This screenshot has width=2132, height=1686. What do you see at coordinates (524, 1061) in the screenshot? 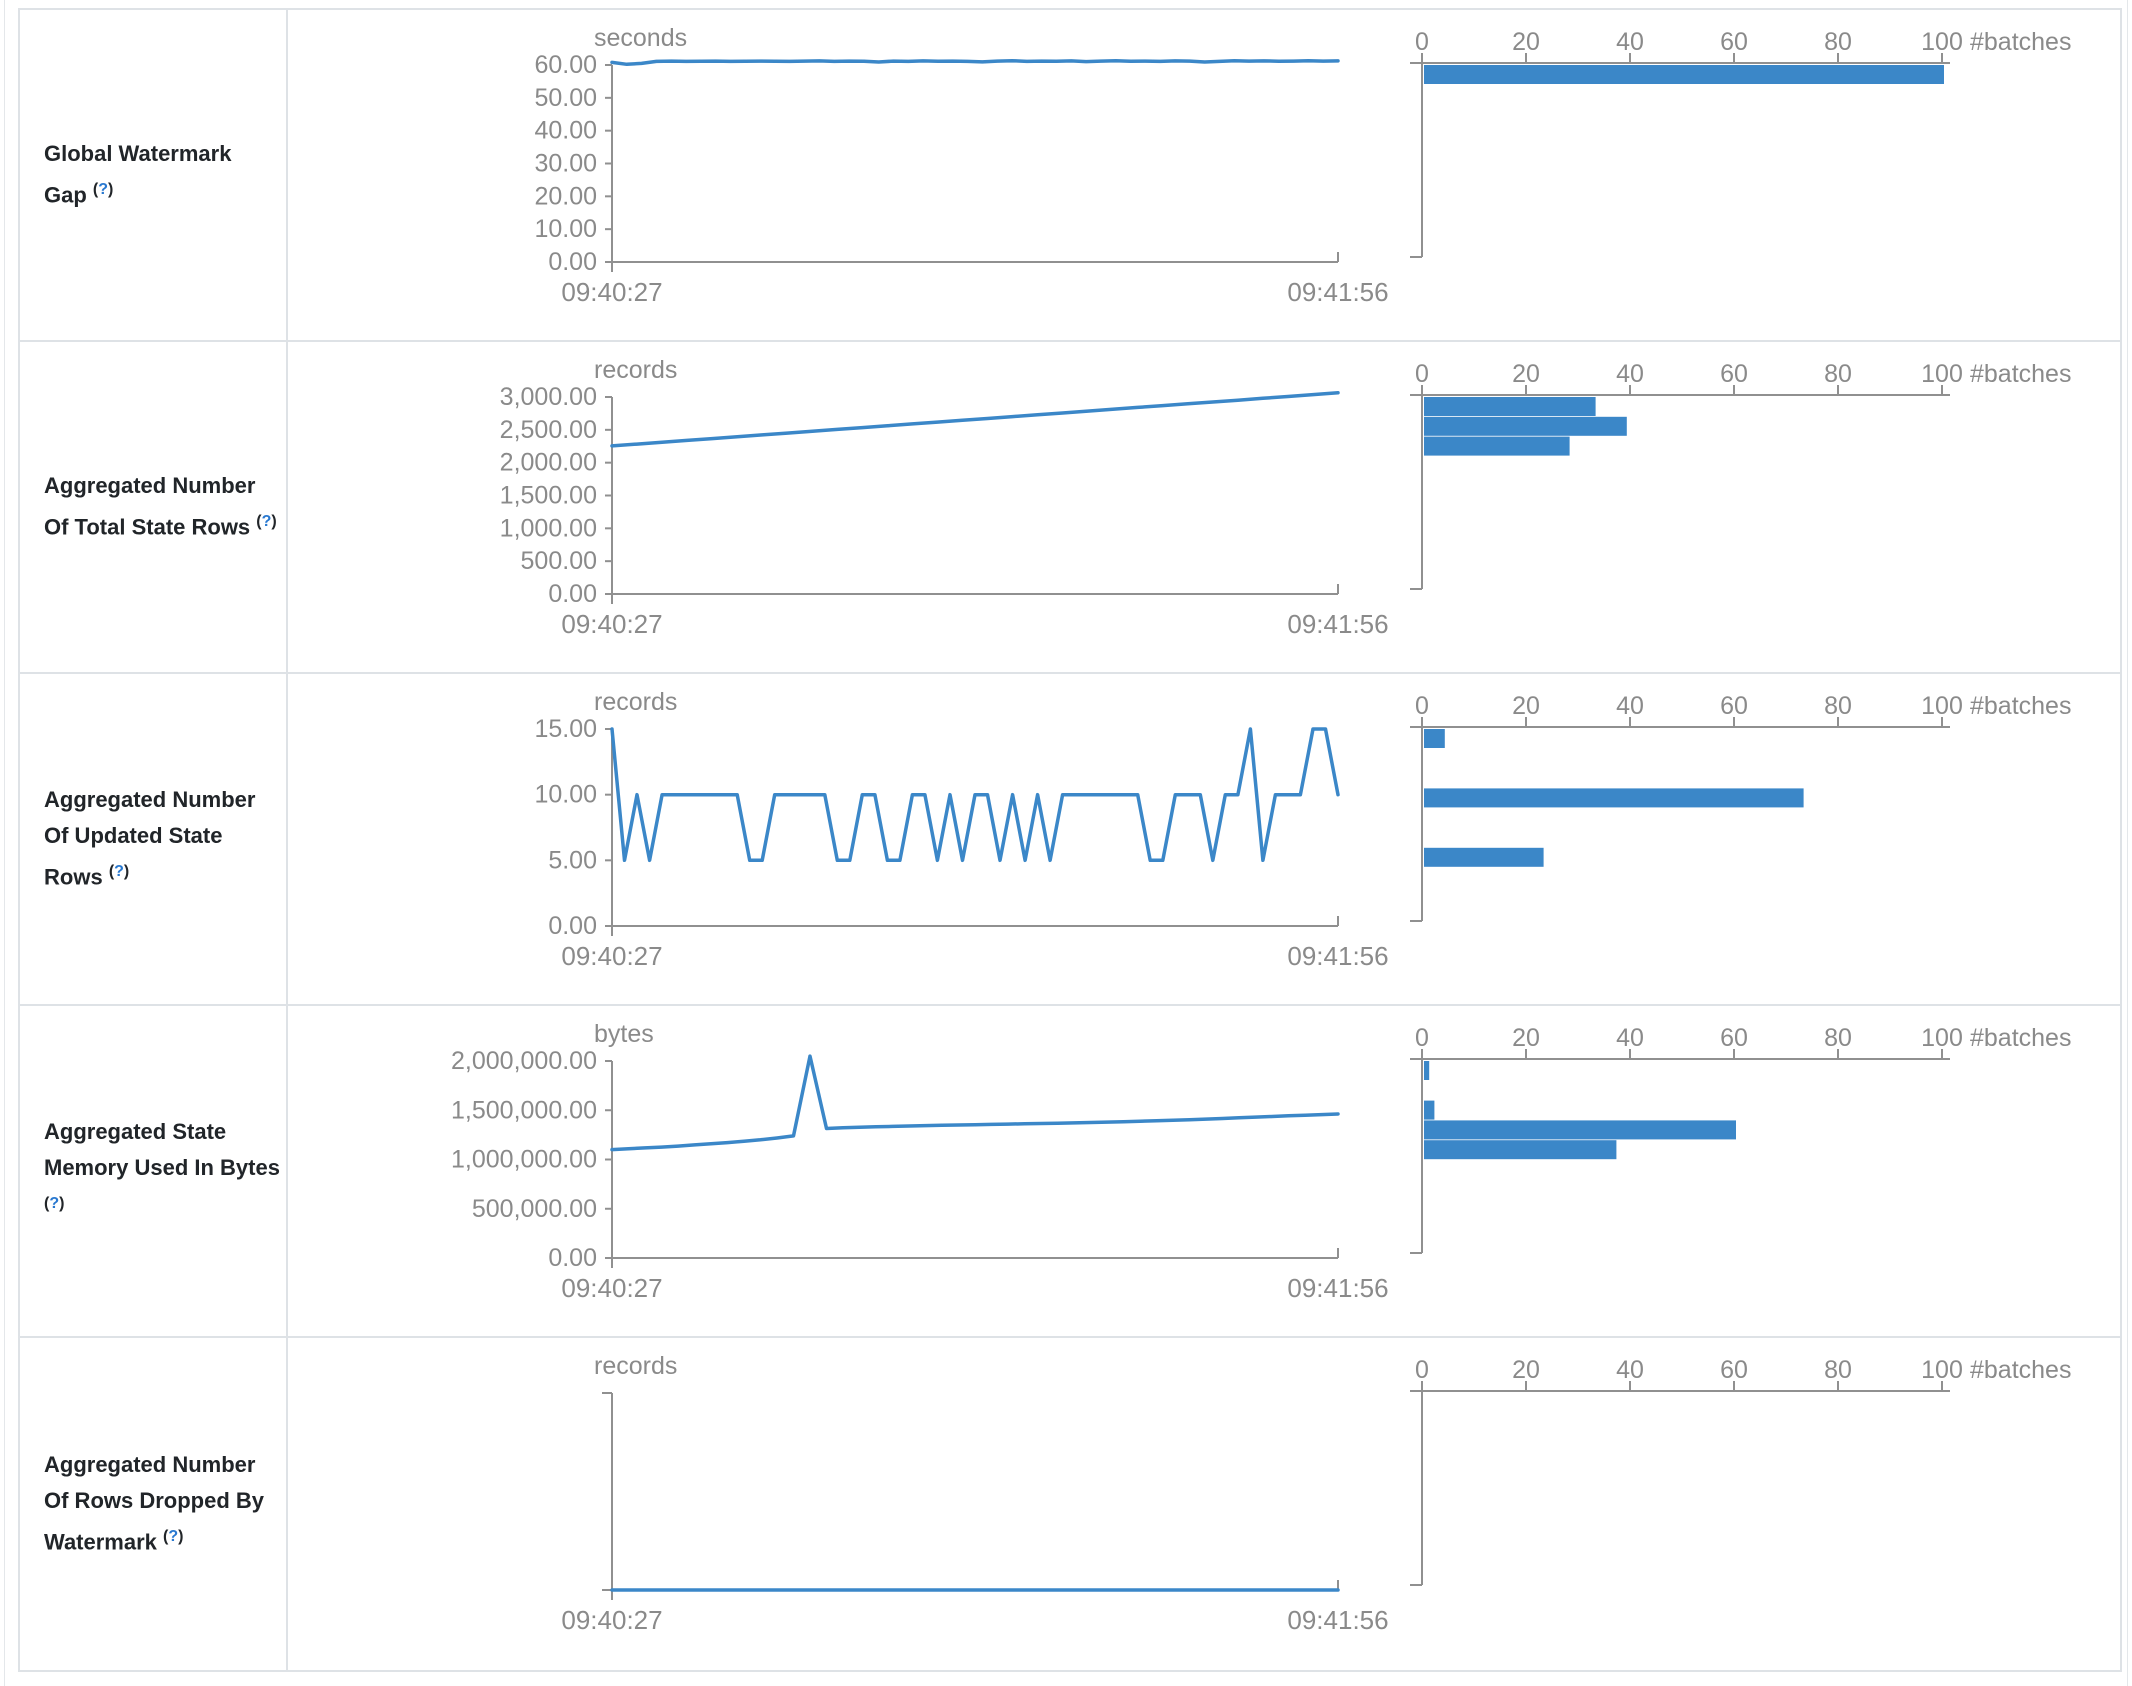
I see `timeline-y-tick-label: 2,000,000.00` at bounding box center [524, 1061].